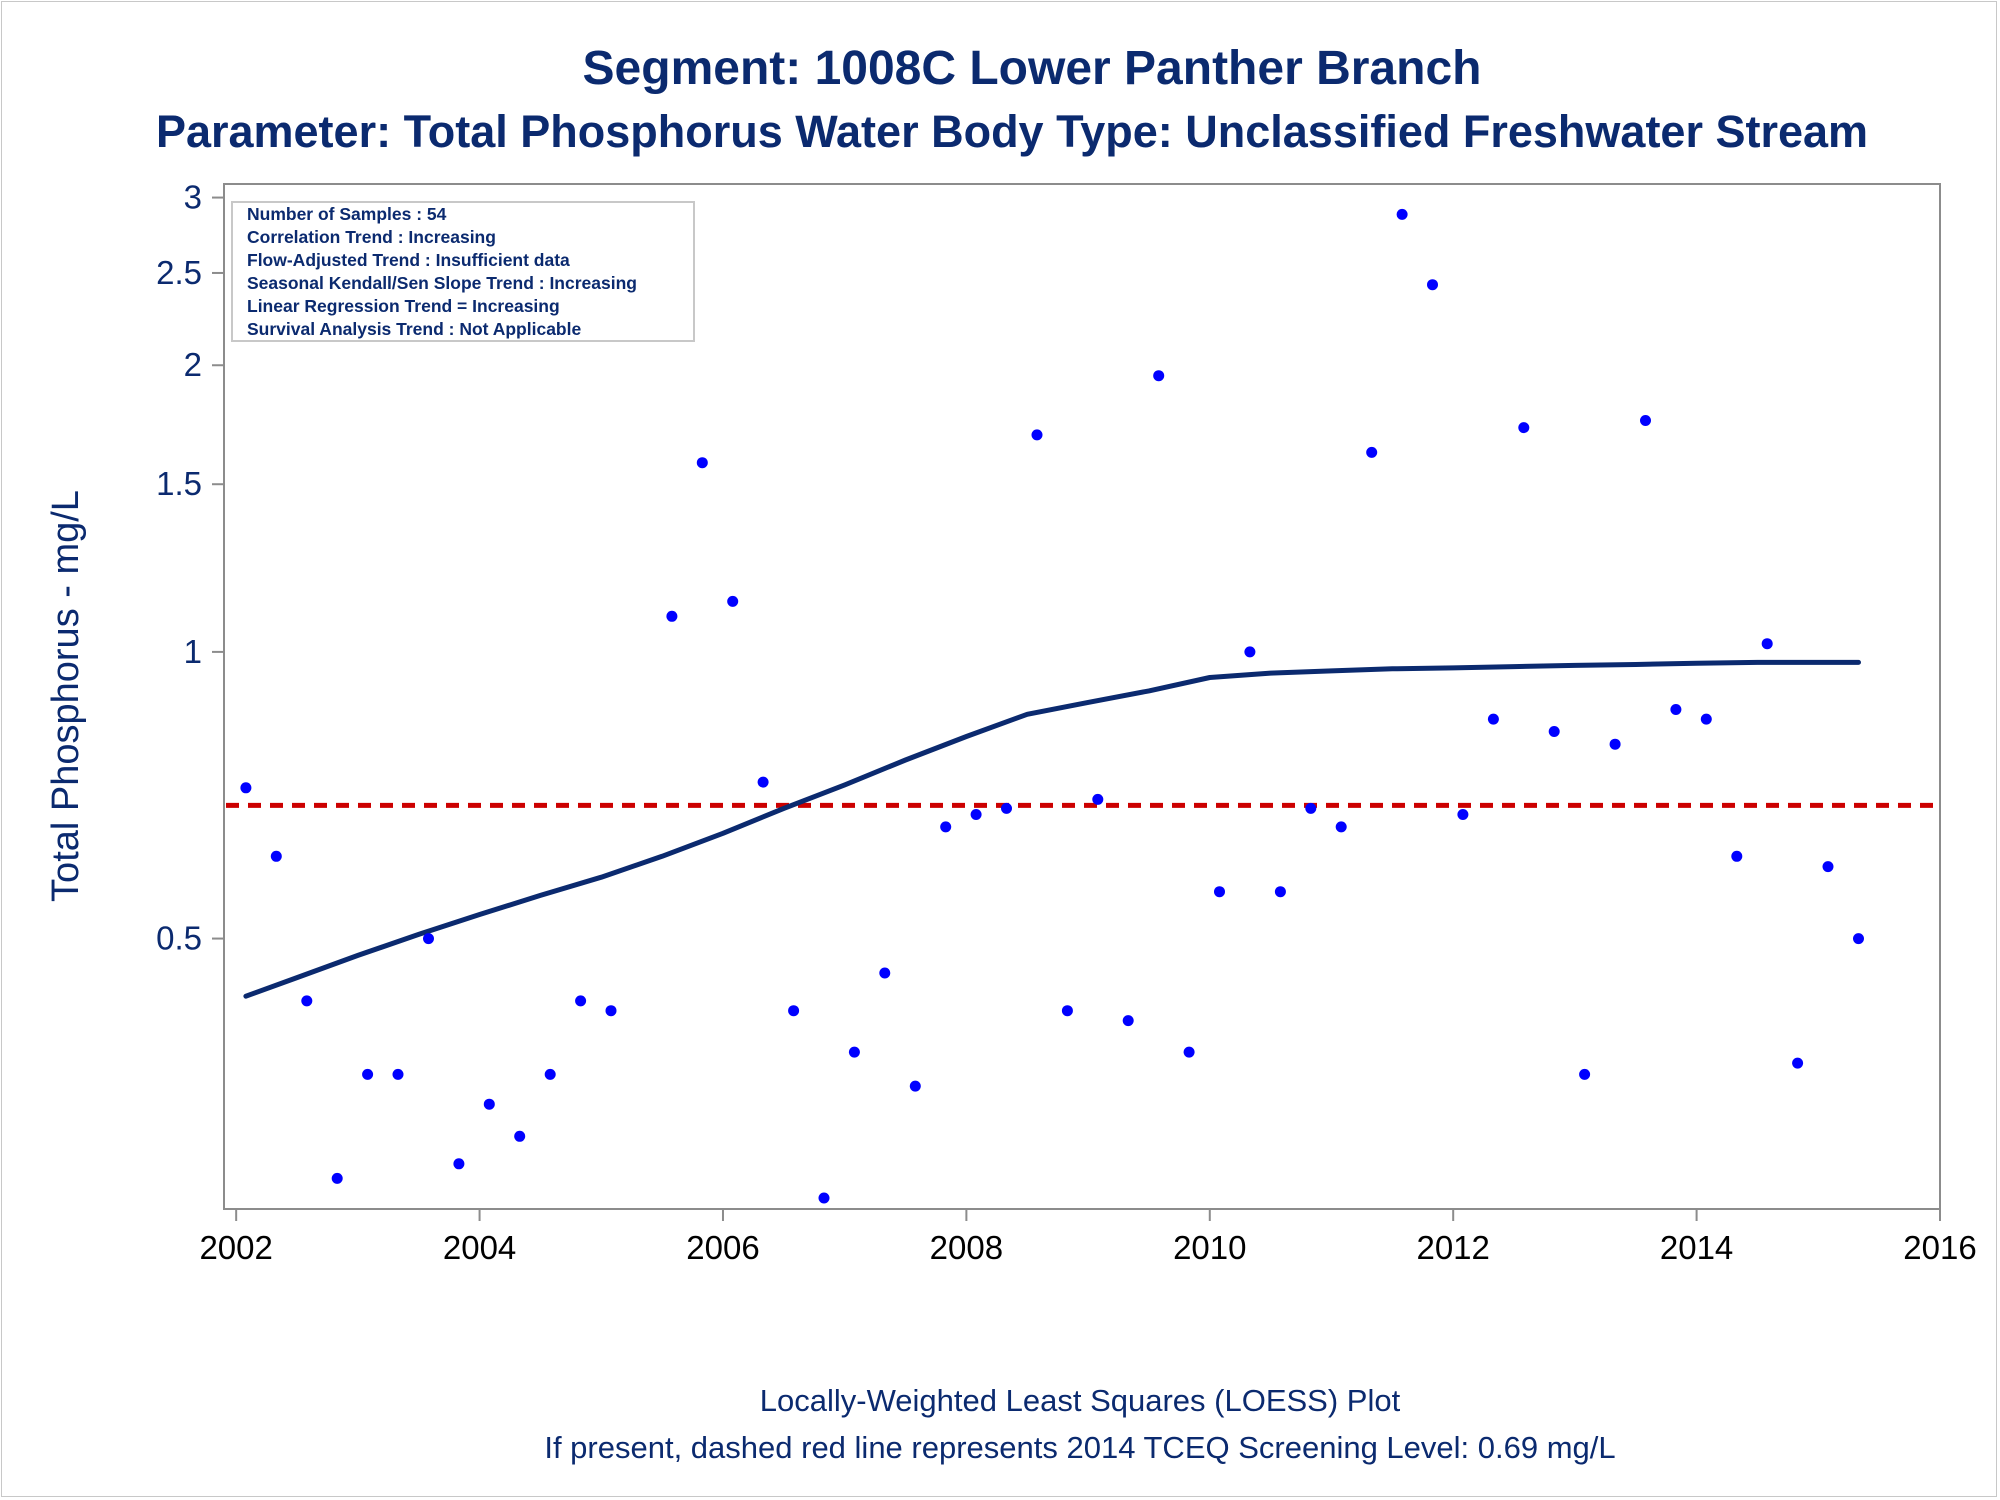  I want to click on y-tick-label: 1.5, so click(179, 483).